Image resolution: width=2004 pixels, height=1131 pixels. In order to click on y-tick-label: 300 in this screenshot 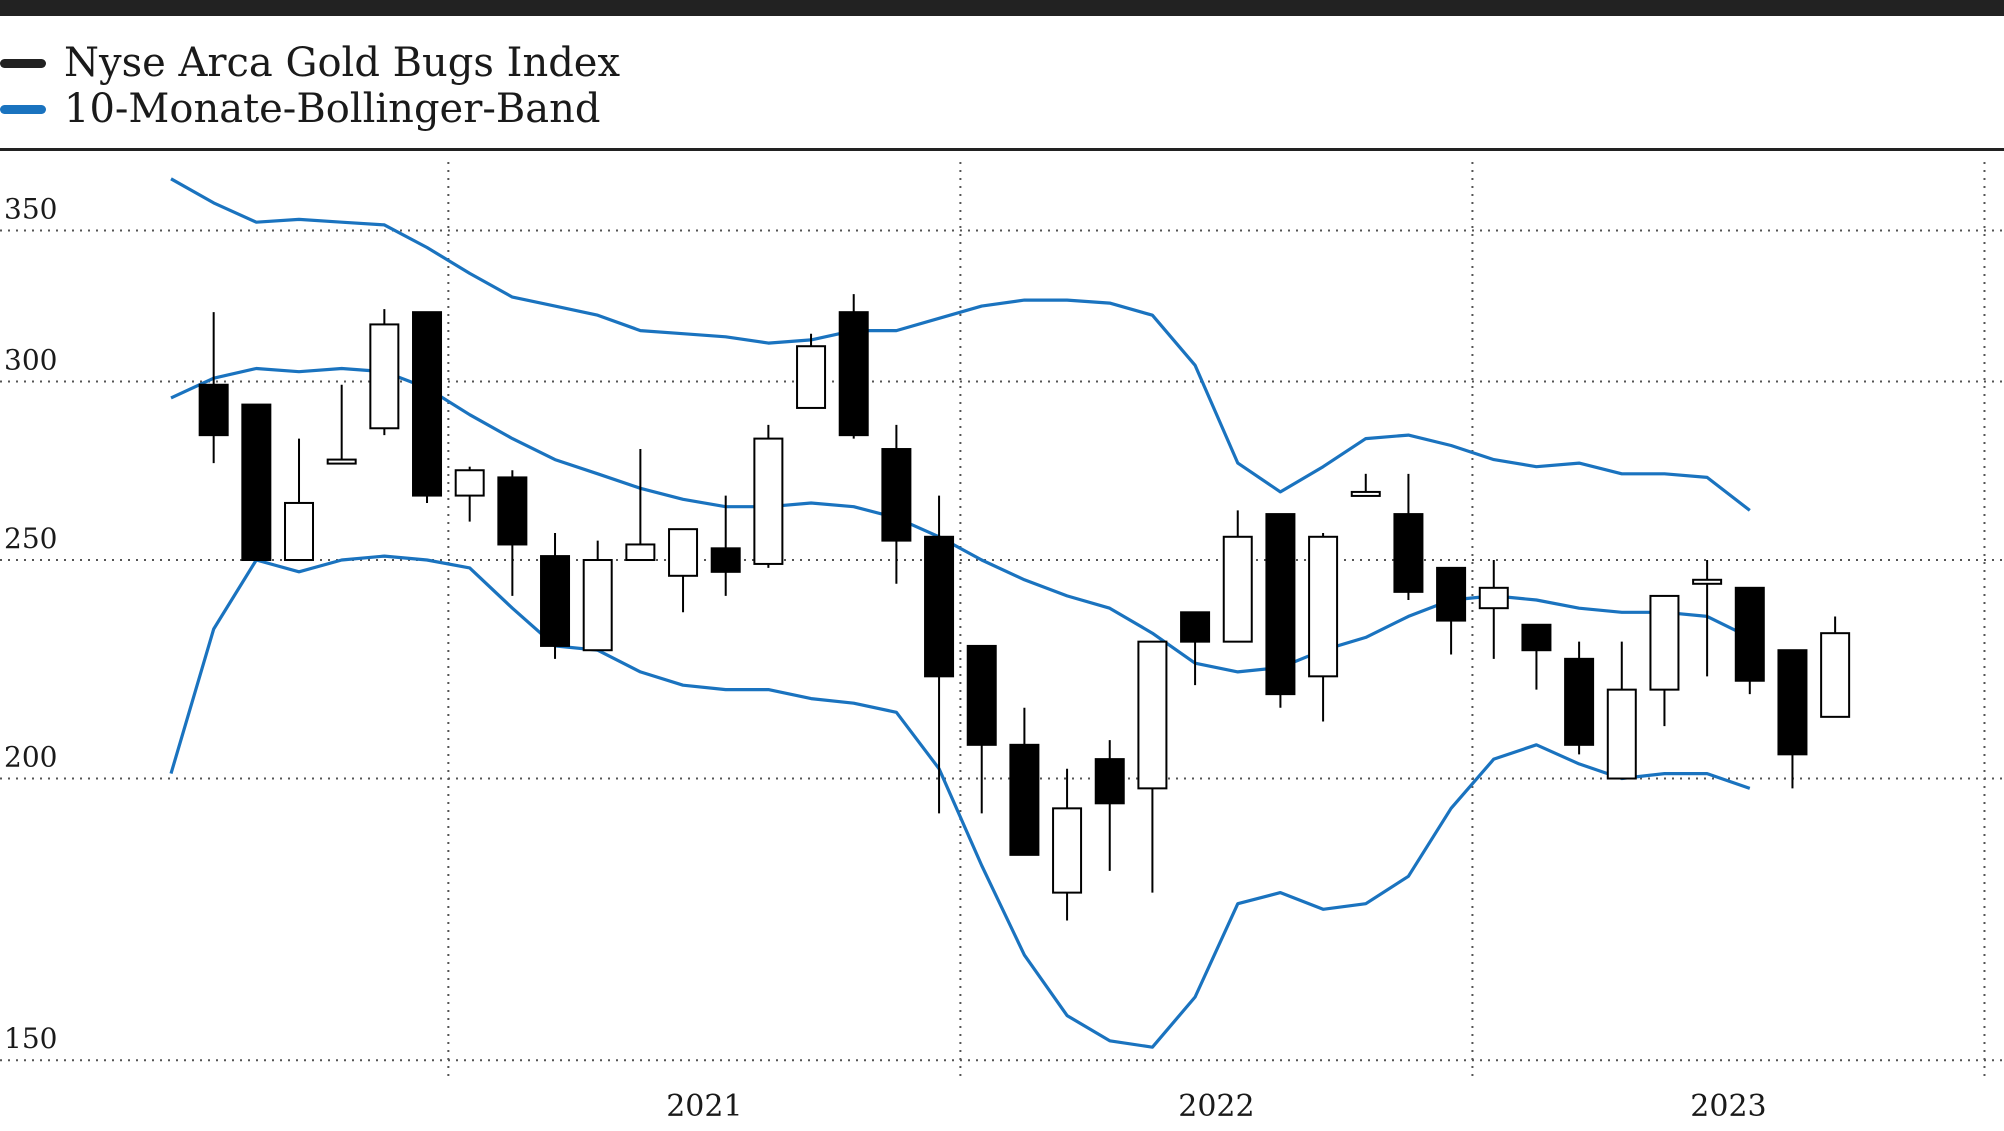, I will do `click(30, 359)`.